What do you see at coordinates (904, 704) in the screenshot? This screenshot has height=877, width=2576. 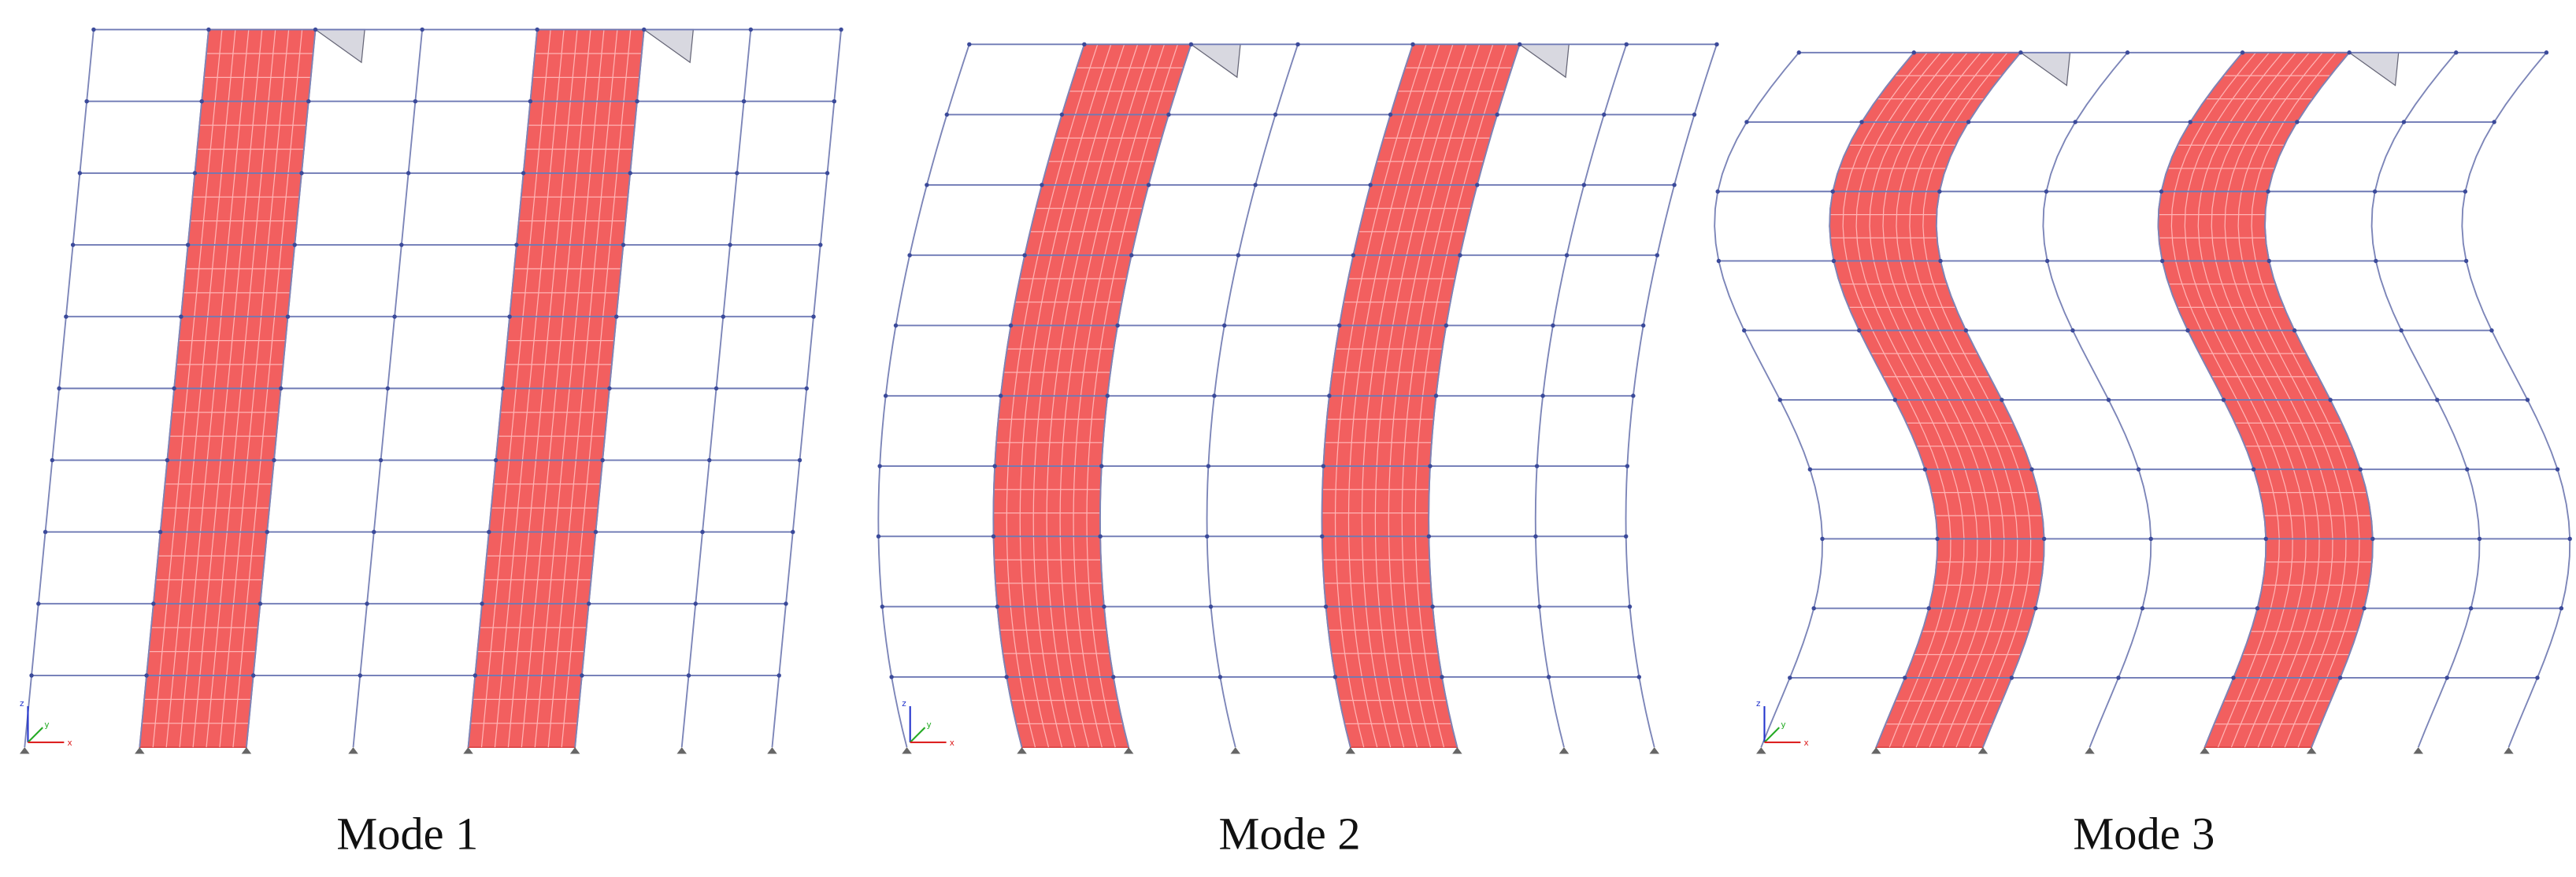 I see `triad-label: z` at bounding box center [904, 704].